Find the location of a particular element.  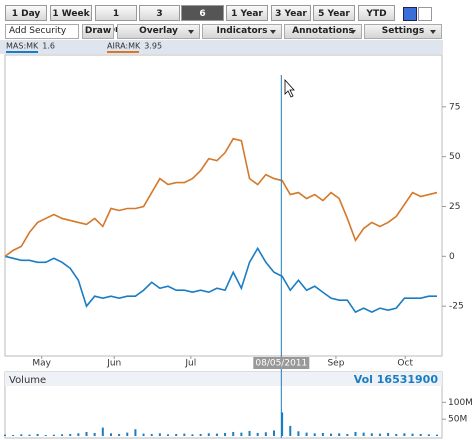

volume-readout: Vol 16531900 is located at coordinates (396, 379).